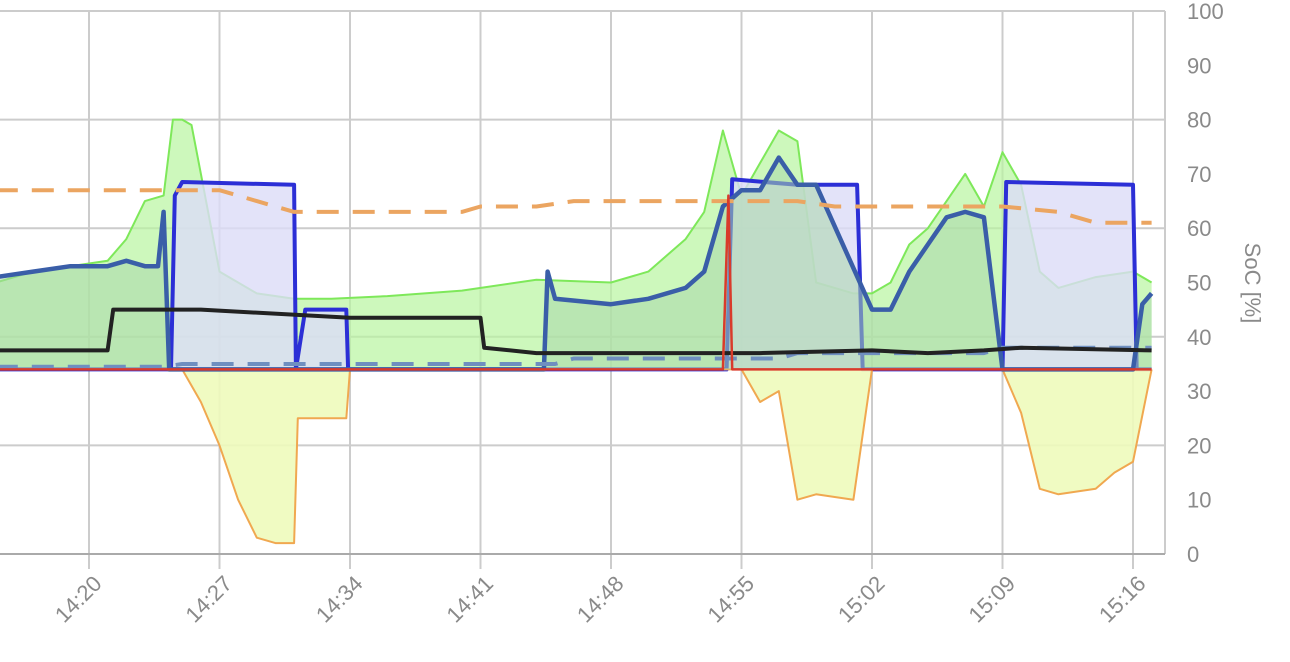 The width and height of the screenshot is (1290, 662). I want to click on y-axis-ticks: 0 10 20 30 40 50 60 70 80 90 100, so click(1205, 283).